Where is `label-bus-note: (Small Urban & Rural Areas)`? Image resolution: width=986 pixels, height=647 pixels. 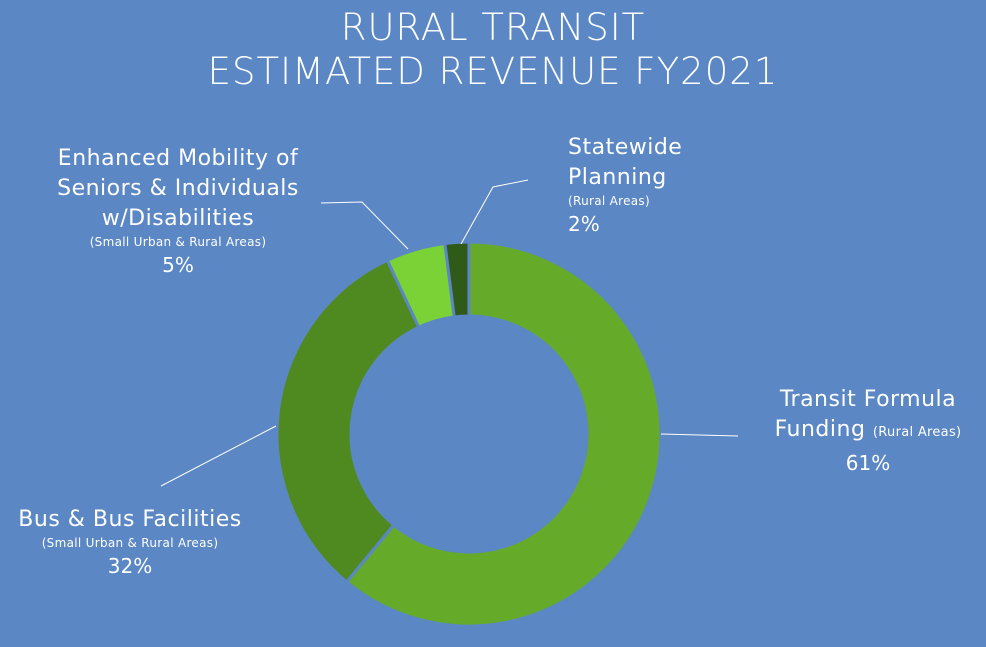
label-bus-note: (Small Urban & Rural Areas) is located at coordinates (130, 543).